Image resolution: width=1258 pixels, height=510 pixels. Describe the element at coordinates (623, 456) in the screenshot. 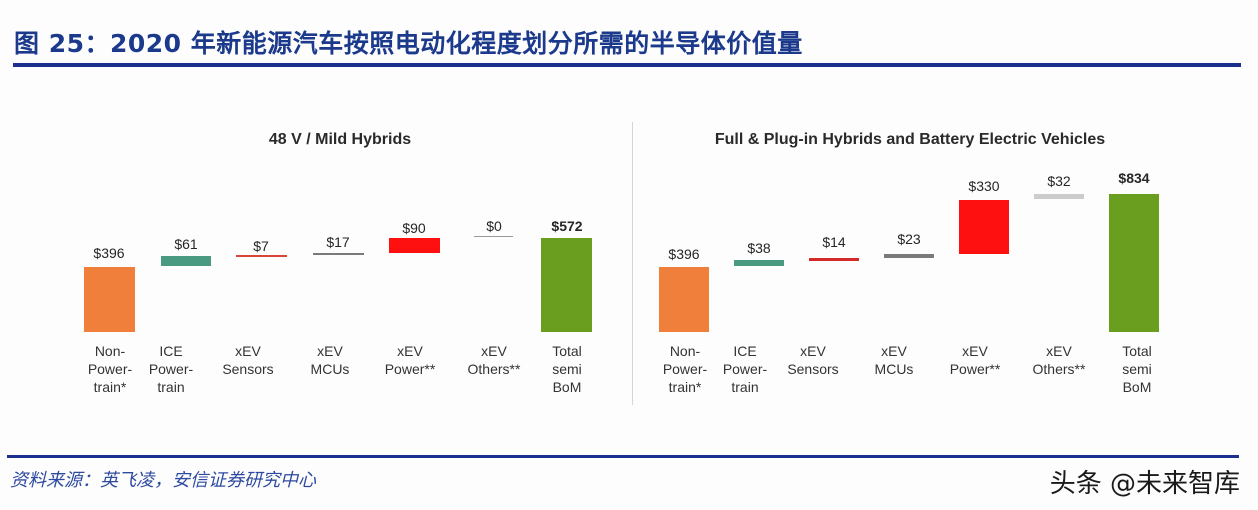

I see `footer-rule` at that location.